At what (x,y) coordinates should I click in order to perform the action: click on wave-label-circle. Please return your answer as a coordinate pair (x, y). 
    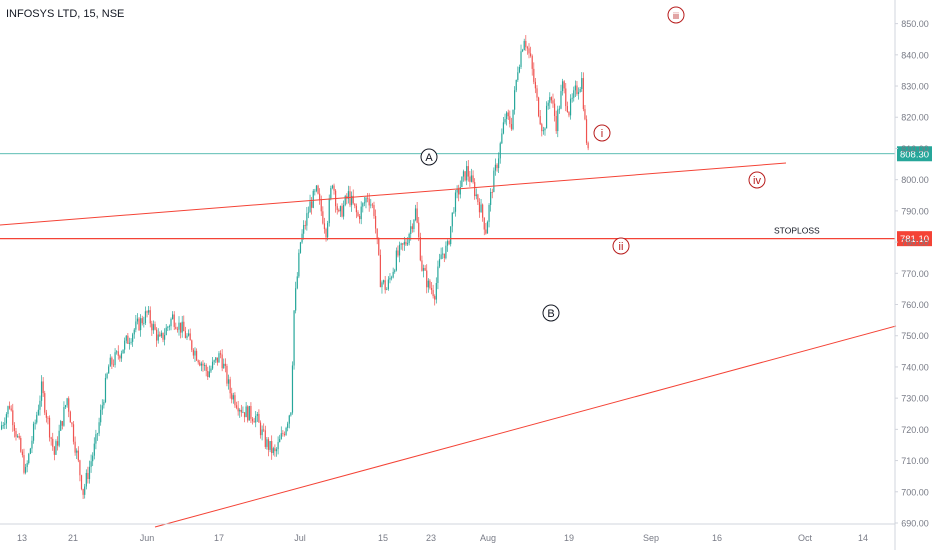
    Looking at the image, I should click on (602, 133).